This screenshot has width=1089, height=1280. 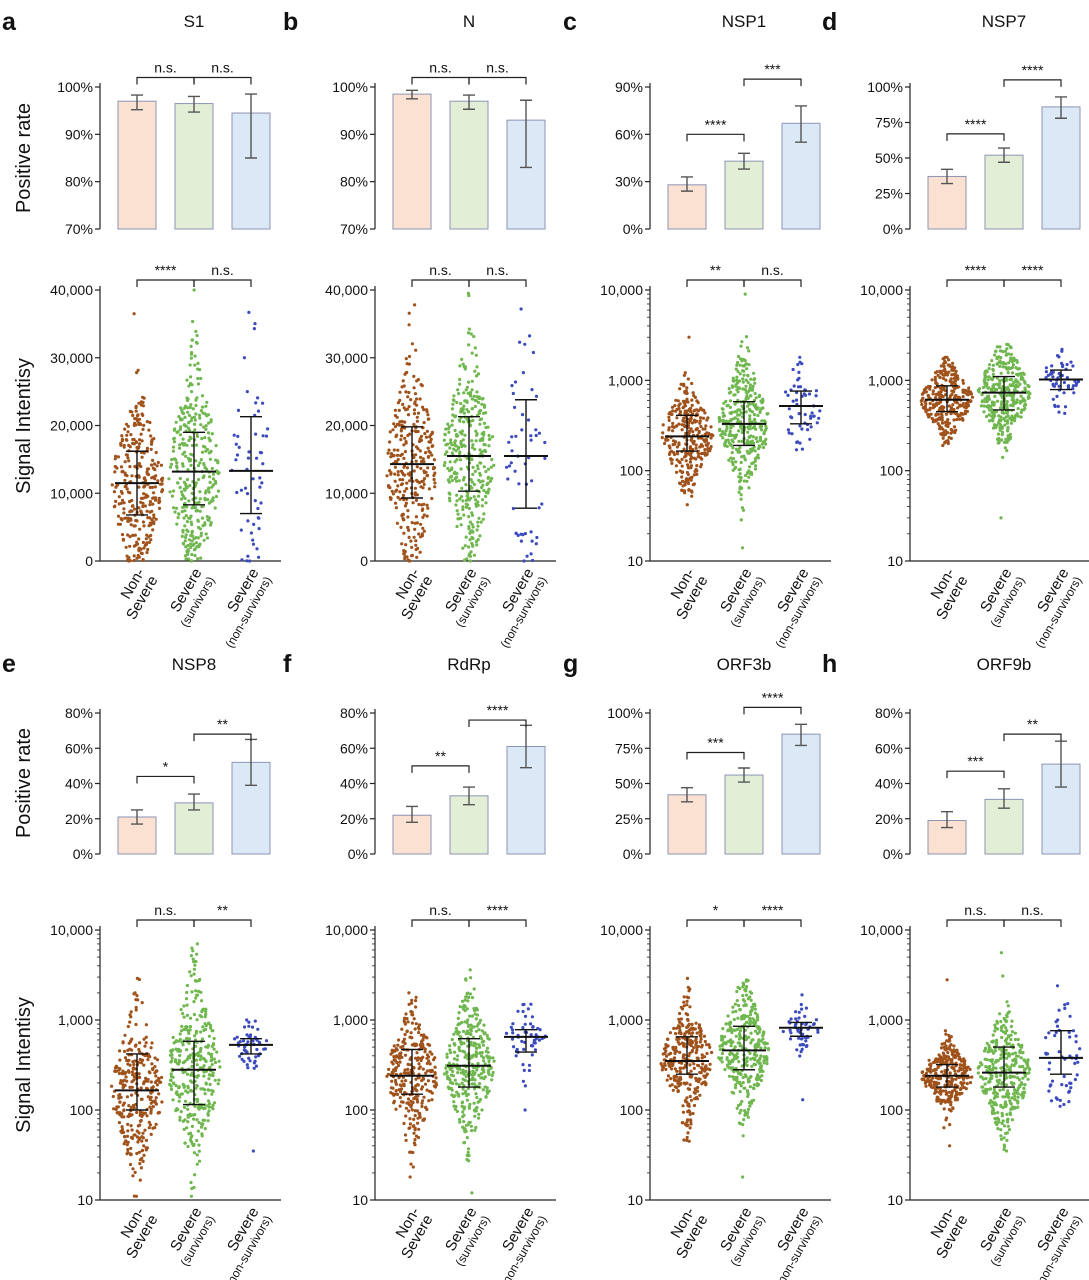 I want to click on panel-g-scatter-ytick-label-3: 10,000, so click(x=621, y=930).